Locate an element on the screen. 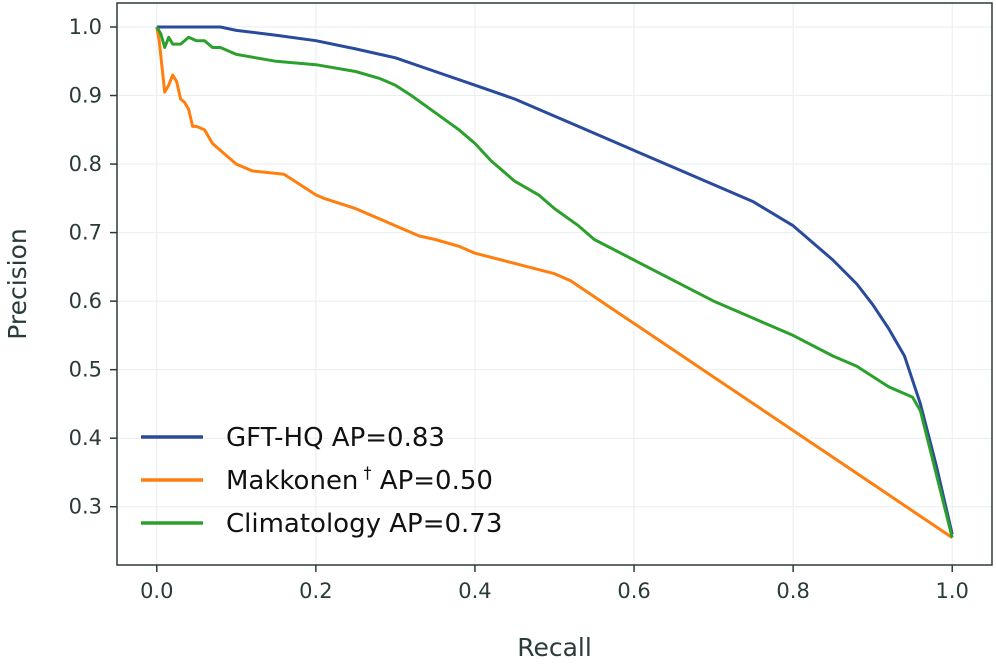 Image resolution: width=996 pixels, height=670 pixels. y-tick-label: 0.5 is located at coordinates (85, 370).